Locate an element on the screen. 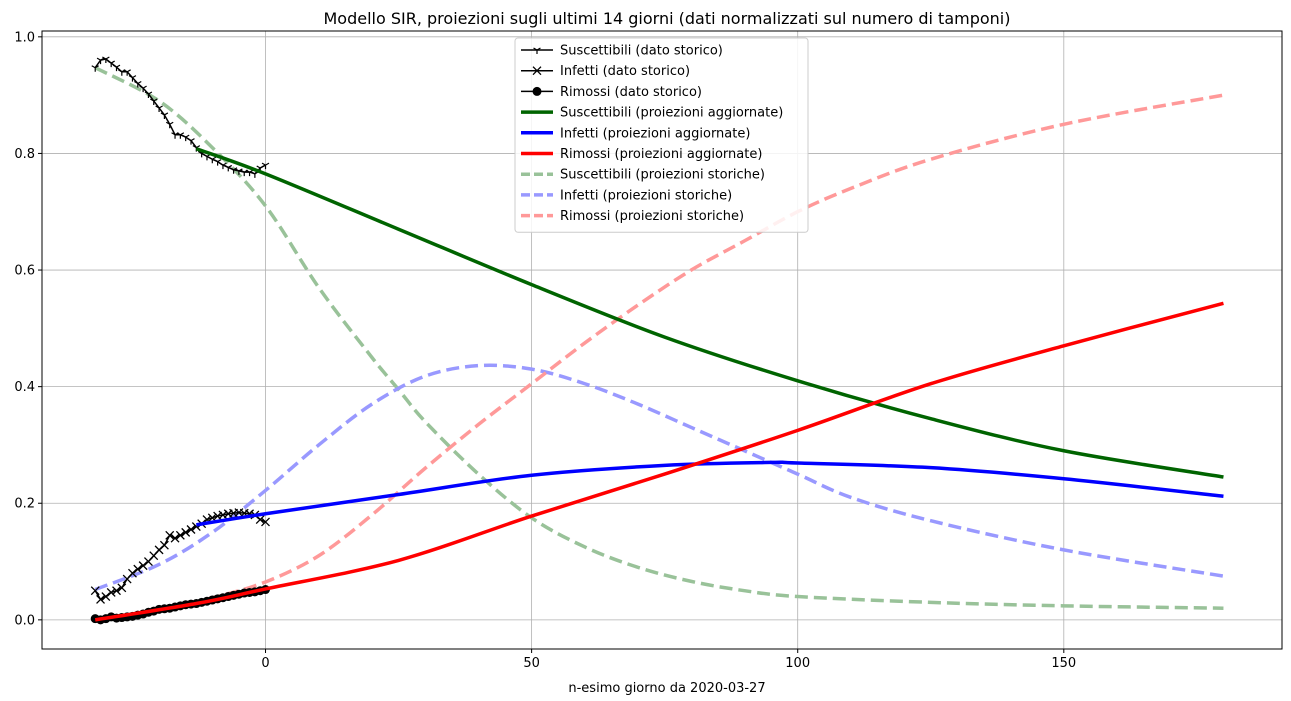  legend-box is located at coordinates (661, 135).